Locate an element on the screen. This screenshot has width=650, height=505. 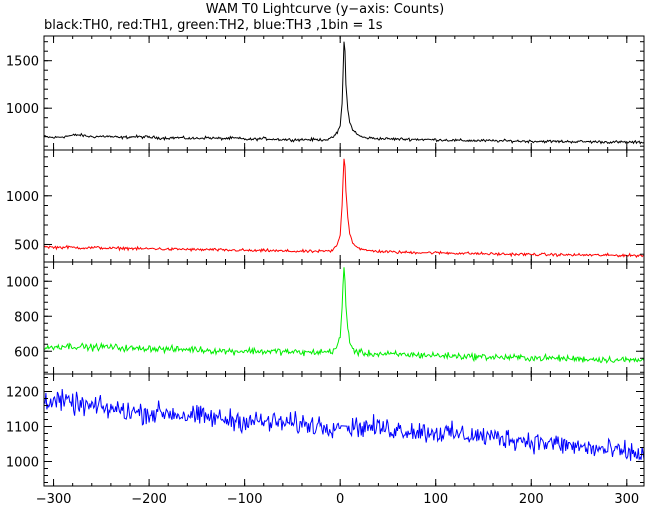
x-axis: −300 −200 −100 0 100 200 300 is located at coordinates (338, 498).